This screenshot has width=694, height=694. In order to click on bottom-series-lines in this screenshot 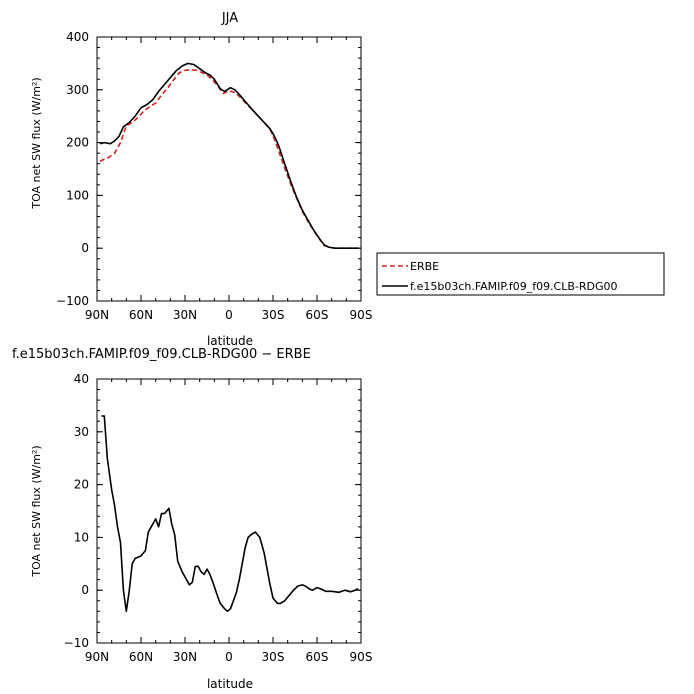, I will do `click(230, 514)`.